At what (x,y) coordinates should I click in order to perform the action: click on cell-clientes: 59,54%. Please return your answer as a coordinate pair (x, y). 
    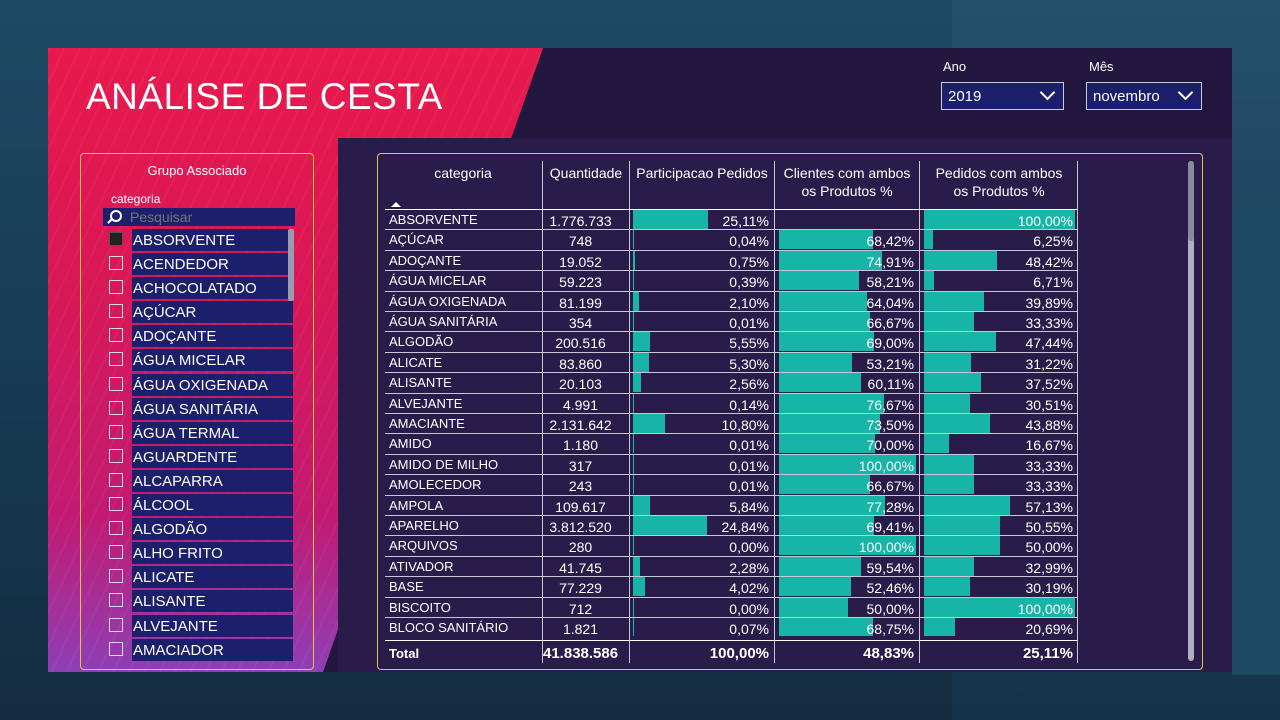
    Looking at the image, I should click on (890, 567).